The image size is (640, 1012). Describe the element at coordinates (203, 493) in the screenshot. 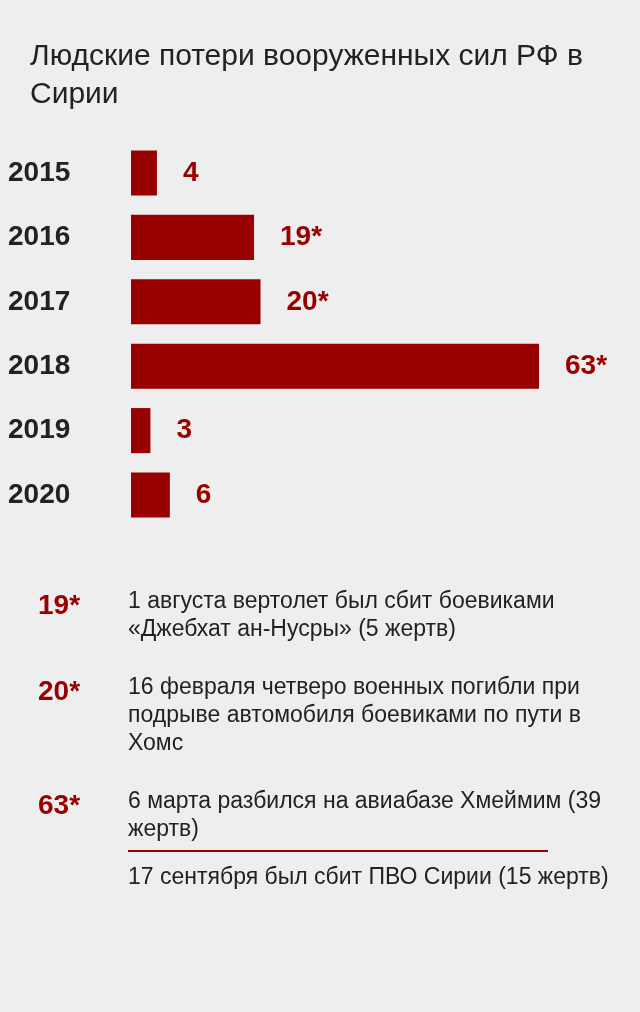

I see `data-label: 6` at that location.